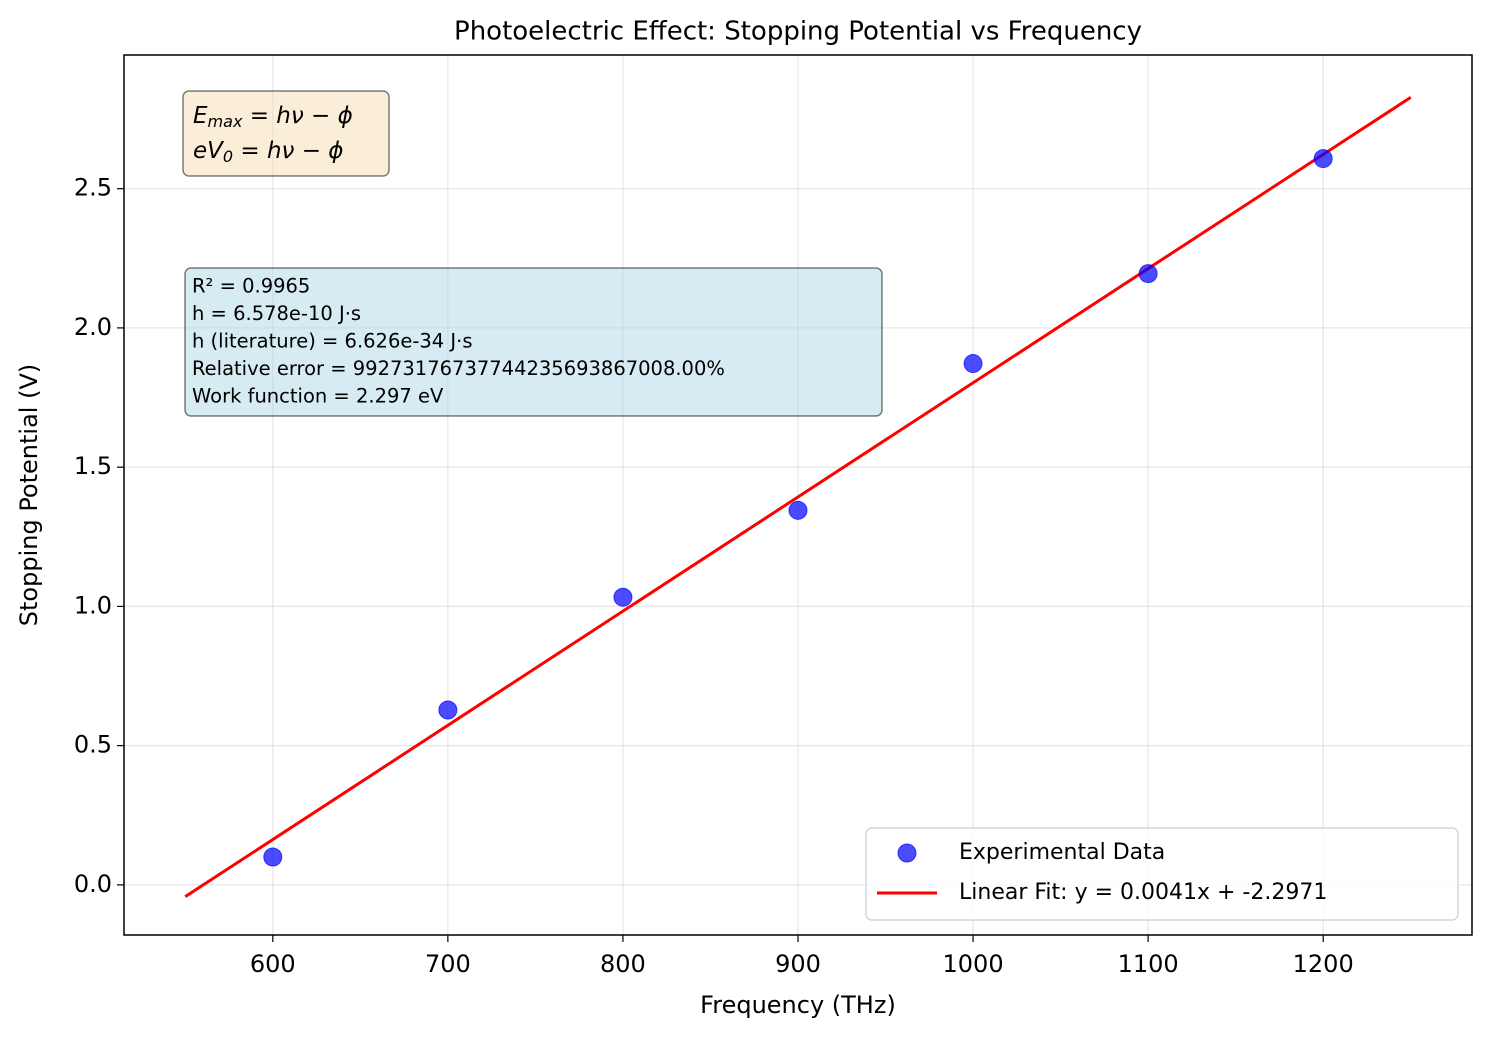  Describe the element at coordinates (798, 1005) in the screenshot. I see `x-axis-label: Frequency (THz)` at that location.